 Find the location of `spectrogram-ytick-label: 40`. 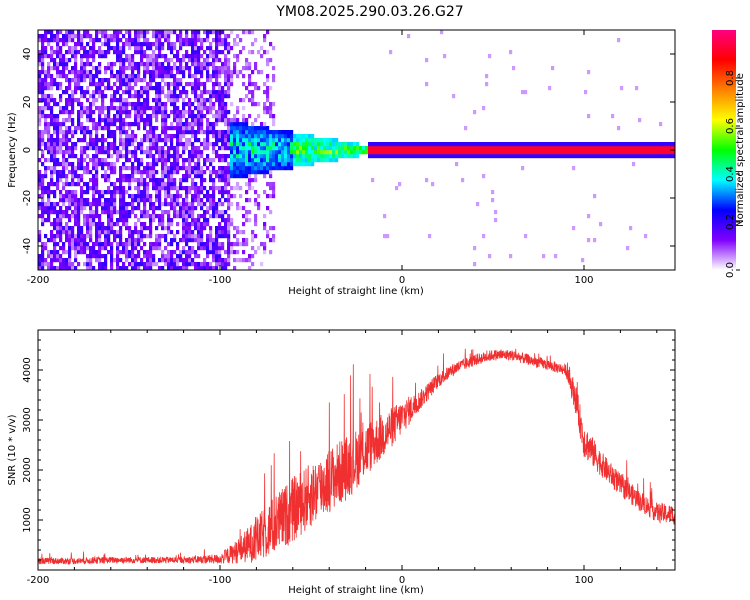

spectrogram-ytick-label: 40 is located at coordinates (27, 54).